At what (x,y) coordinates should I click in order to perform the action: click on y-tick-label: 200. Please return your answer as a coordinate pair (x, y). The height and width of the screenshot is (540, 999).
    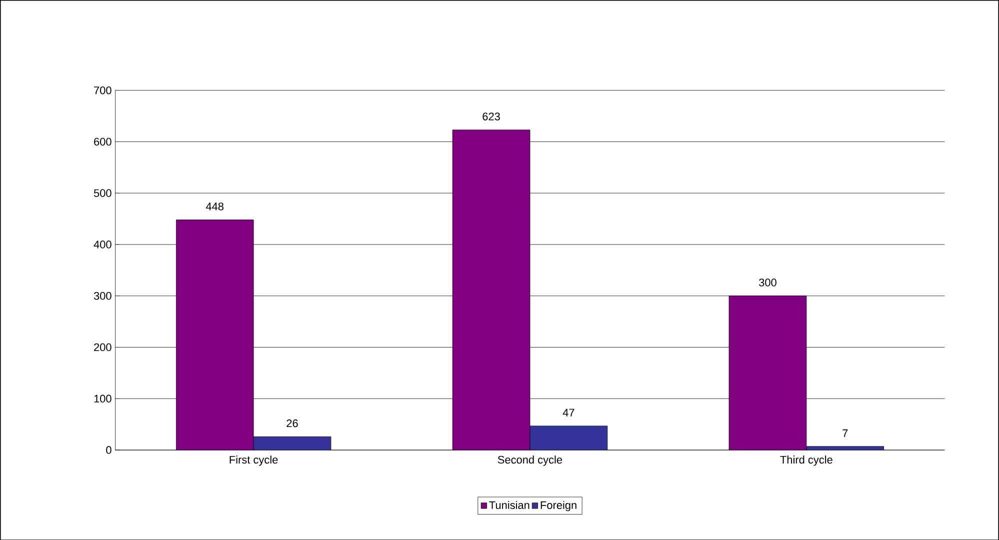
    Looking at the image, I should click on (103, 347).